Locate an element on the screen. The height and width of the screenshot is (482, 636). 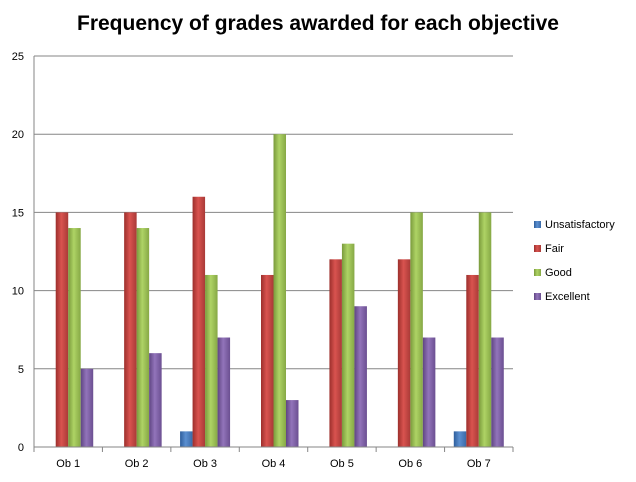
legend-label-unsatisfactory: Unsatisfactory is located at coordinates (580, 225).